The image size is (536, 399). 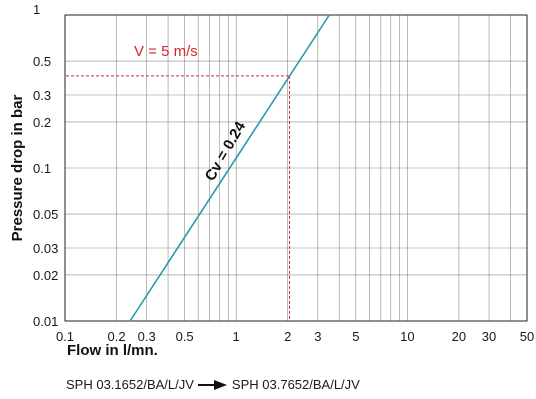 I want to click on x-tick-label: 10, so click(x=407, y=336).